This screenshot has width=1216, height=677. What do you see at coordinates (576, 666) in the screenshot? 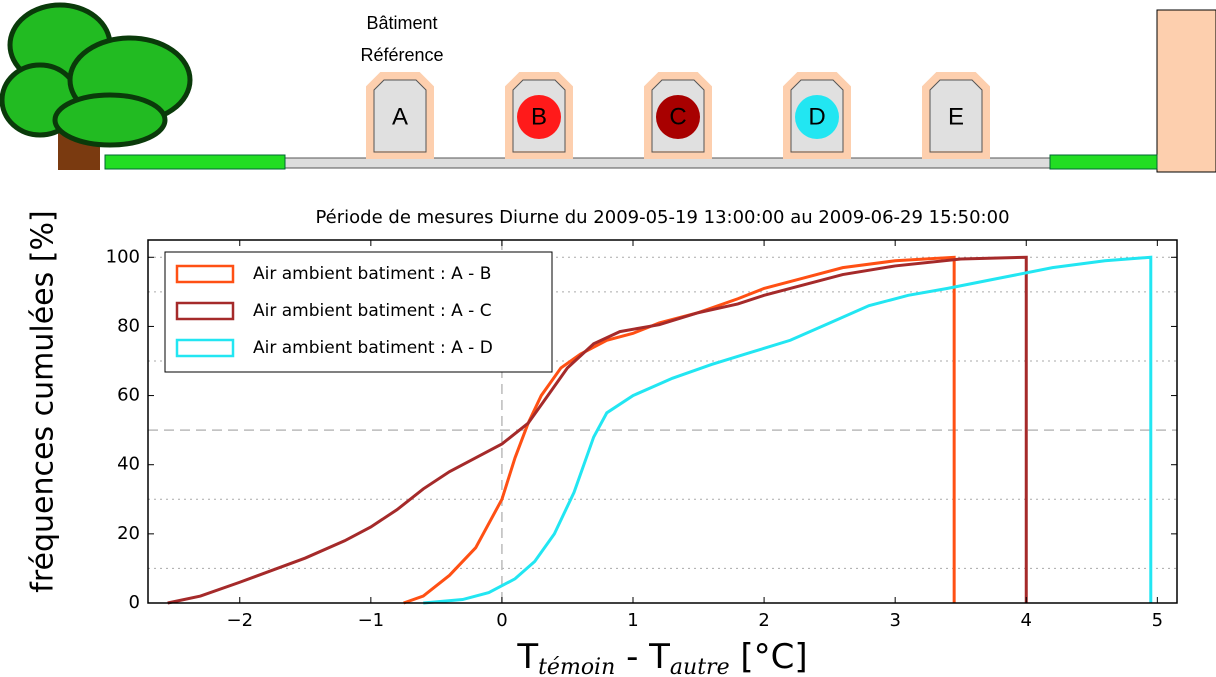
I see `x-axis-label-part: témoin` at bounding box center [576, 666].